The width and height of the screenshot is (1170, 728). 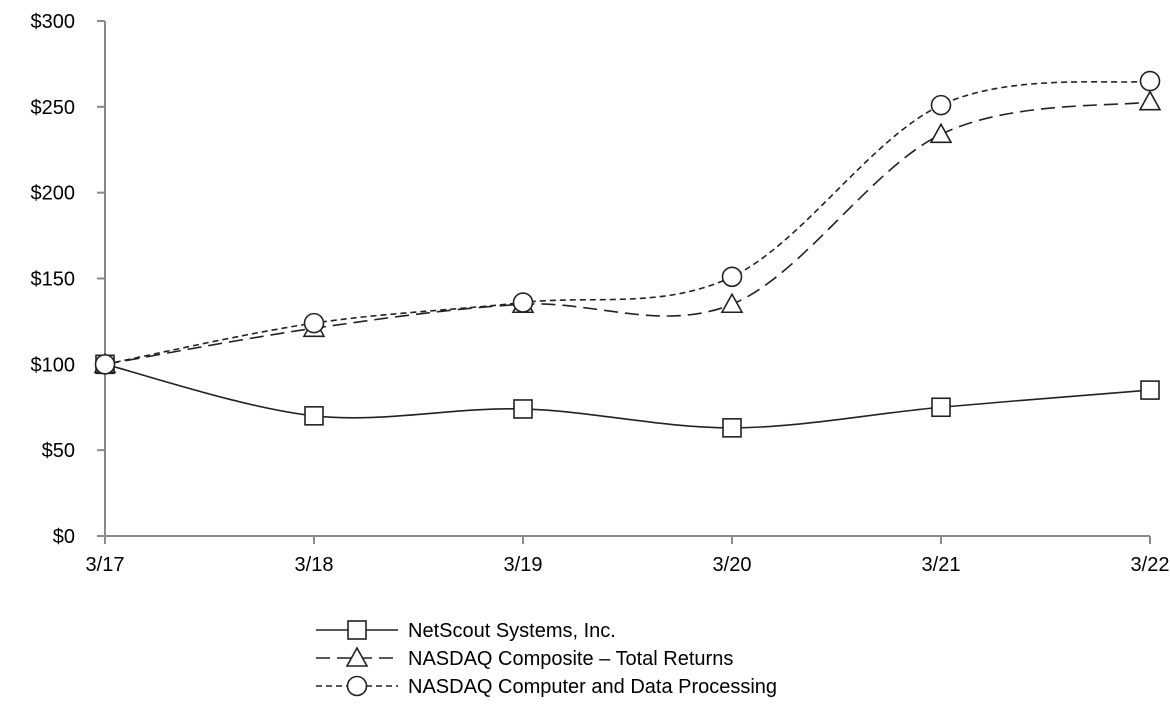 I want to click on x-tick-label: 3/17, so click(x=105, y=565).